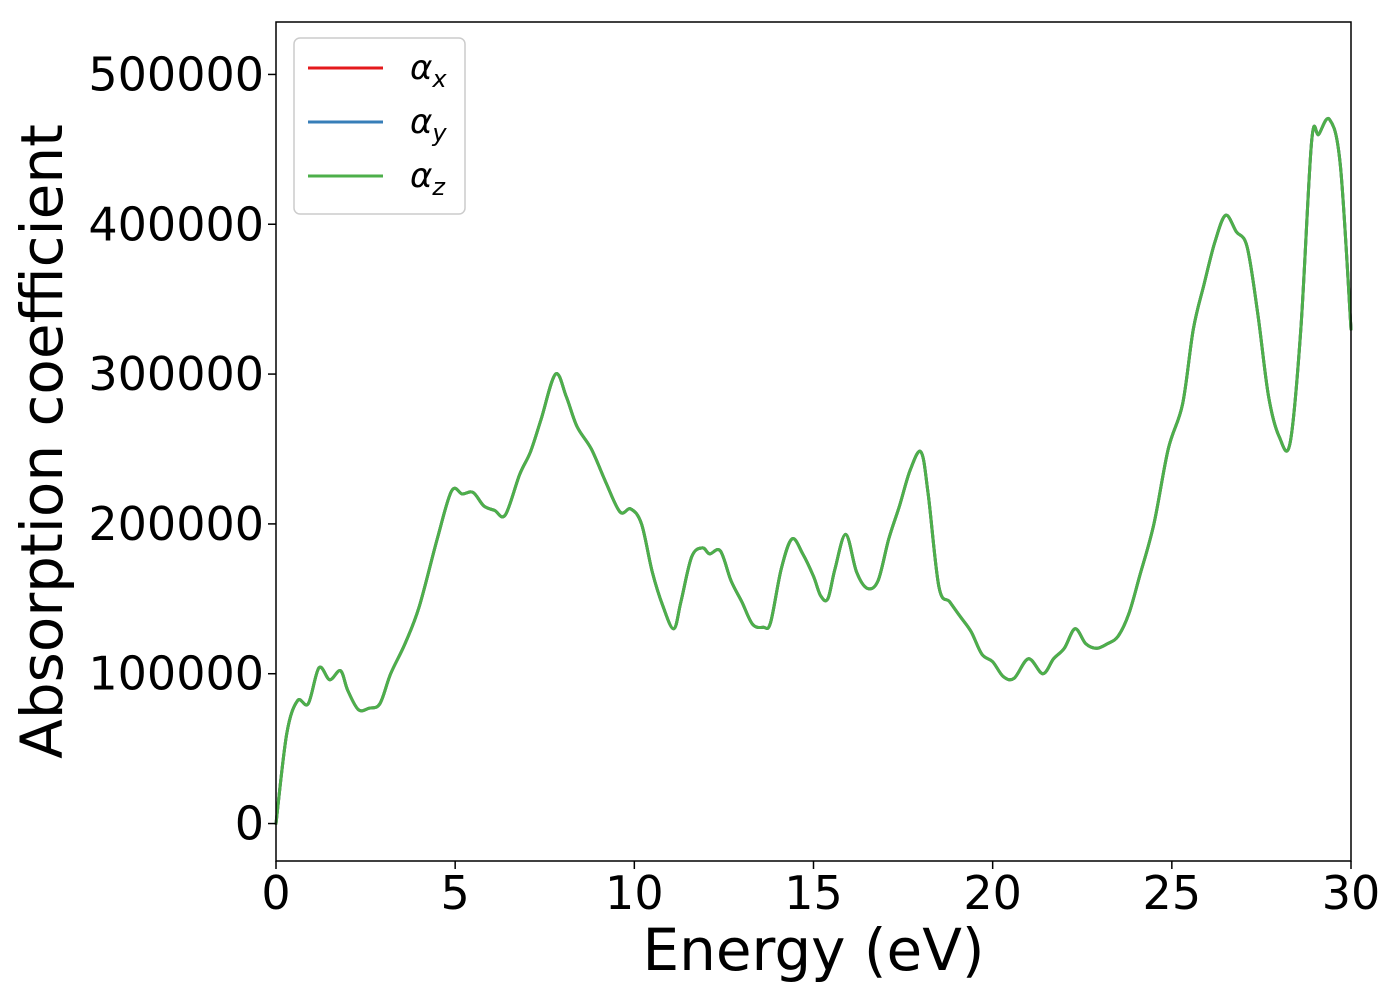  What do you see at coordinates (275, 893) in the screenshot?
I see `x-tick-label: 0` at bounding box center [275, 893].